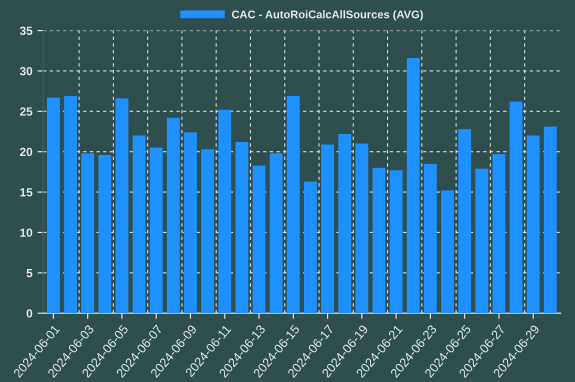  Describe the element at coordinates (327, 15) in the screenshot. I see `legend-label: CAC - AutoRoiCalcAllSources (AVG)` at that location.